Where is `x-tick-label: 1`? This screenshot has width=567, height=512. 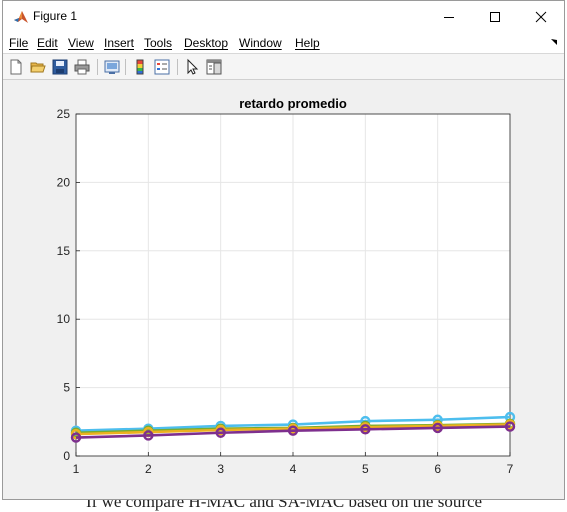 x-tick-label: 1 is located at coordinates (76, 469).